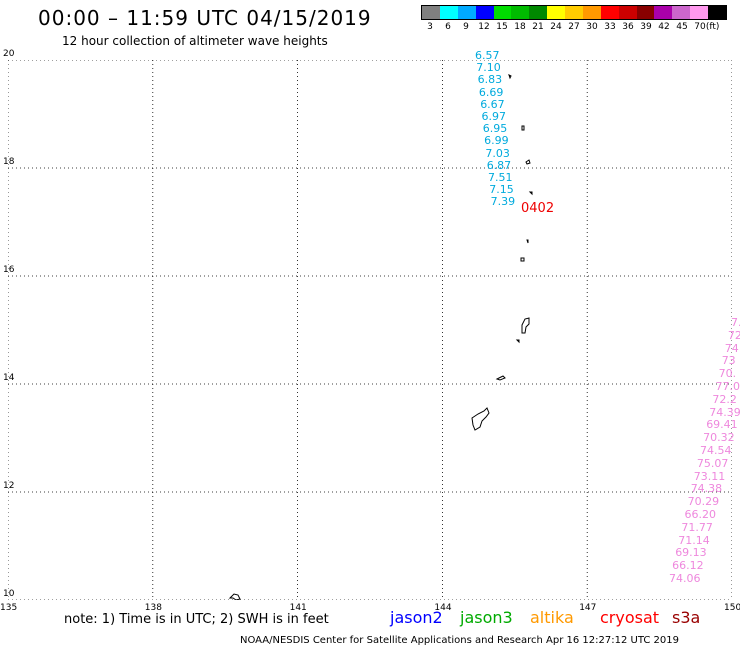 The image size is (740, 650). Describe the element at coordinates (538, 27) in the screenshot. I see `legend-label: 21` at that location.